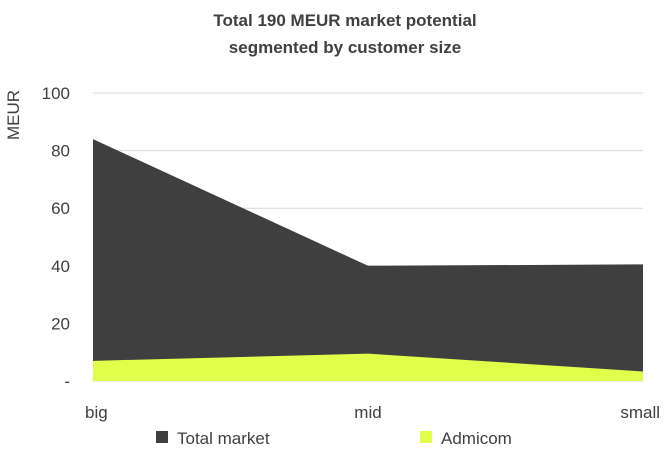 This screenshot has width=665, height=457. Describe the element at coordinates (334, 438) in the screenshot. I see `legend: Total market Admicom` at that location.